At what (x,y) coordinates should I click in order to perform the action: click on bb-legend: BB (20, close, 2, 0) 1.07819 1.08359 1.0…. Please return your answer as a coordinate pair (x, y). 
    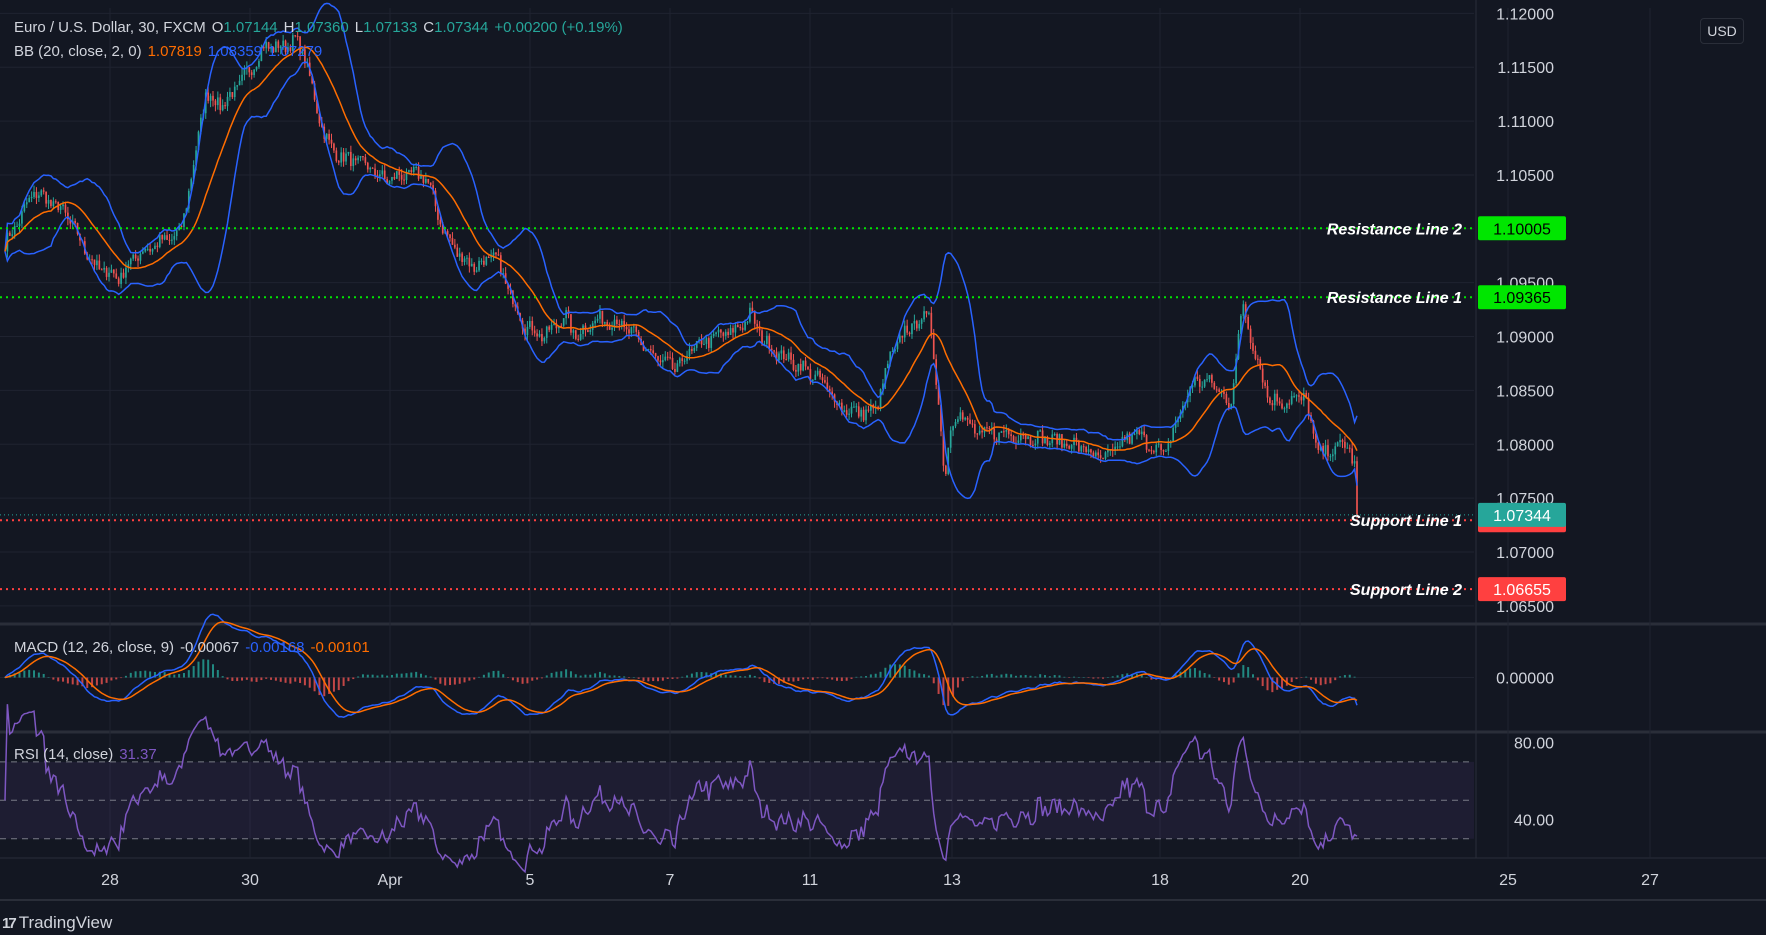
    Looking at the image, I should click on (168, 51).